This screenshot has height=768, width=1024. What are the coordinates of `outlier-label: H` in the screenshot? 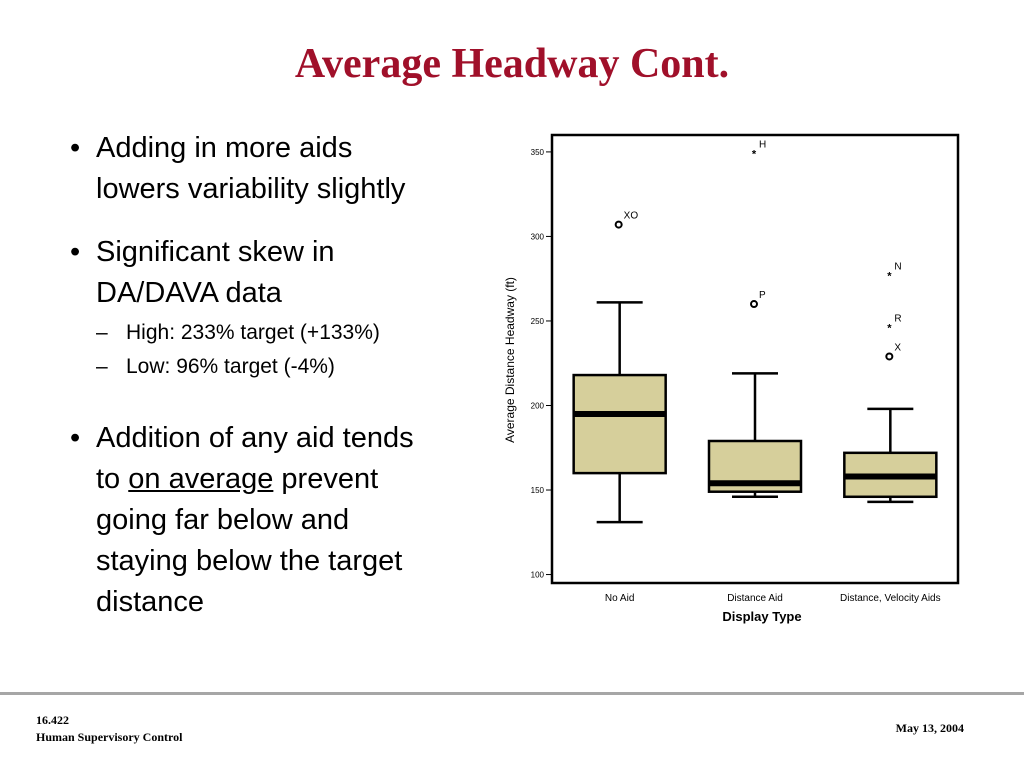 It's located at (762, 145).